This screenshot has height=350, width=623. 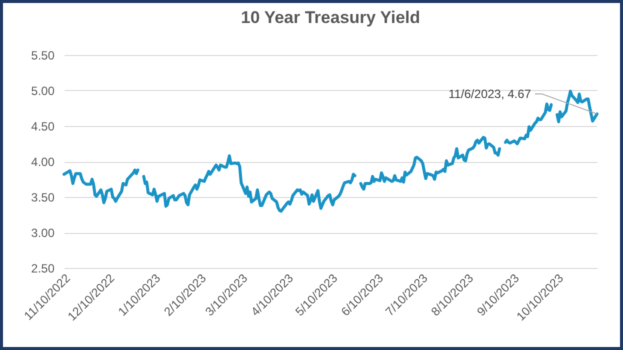 I want to click on y-tick-label: 4.00, so click(x=43, y=162).